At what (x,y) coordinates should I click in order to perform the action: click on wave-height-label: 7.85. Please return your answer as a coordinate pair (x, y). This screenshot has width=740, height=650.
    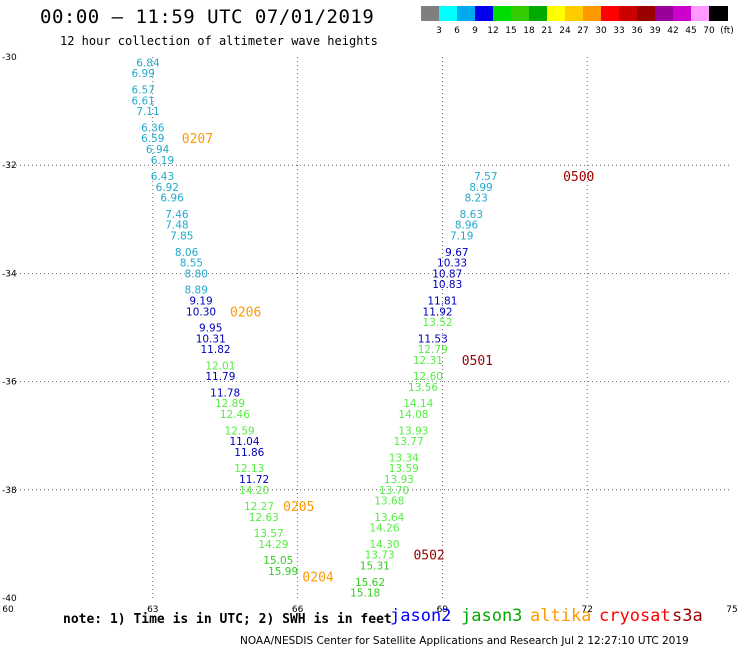
    Looking at the image, I should click on (181, 237).